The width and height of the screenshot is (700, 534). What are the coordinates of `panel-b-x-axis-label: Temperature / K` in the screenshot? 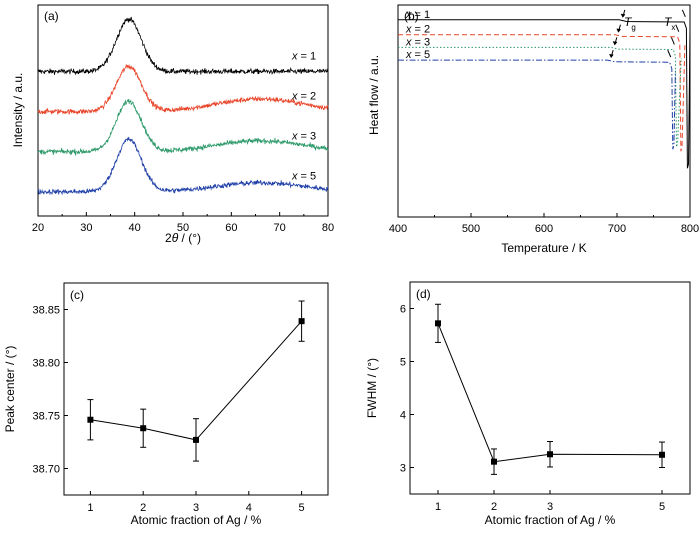 It's located at (543, 248).